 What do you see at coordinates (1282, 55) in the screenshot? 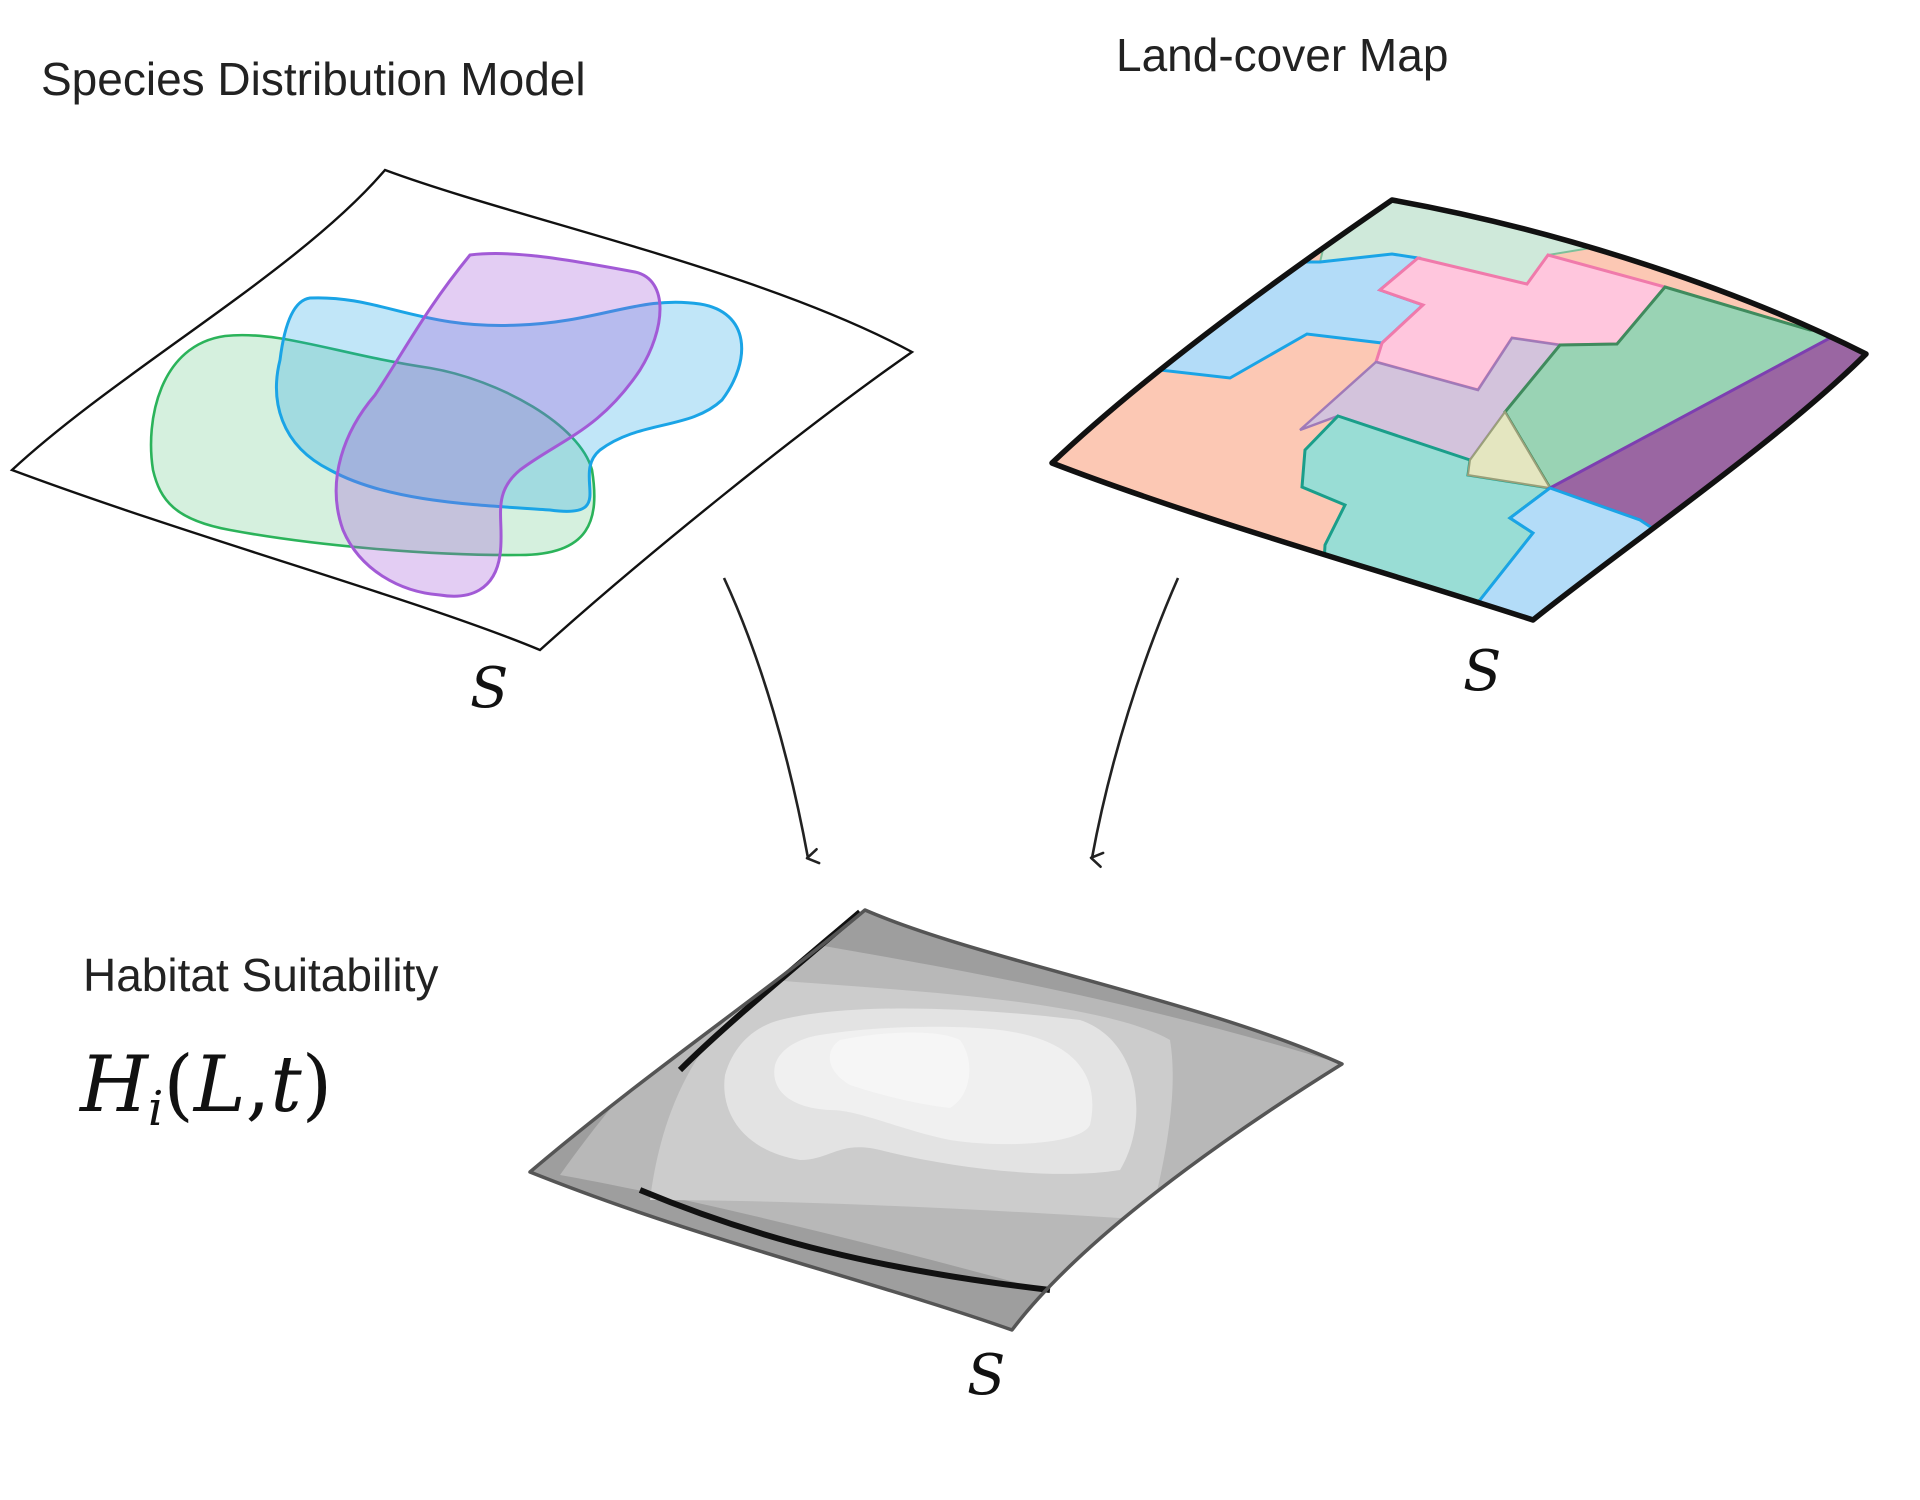
I see `landcover-title: Land-cover Map` at bounding box center [1282, 55].